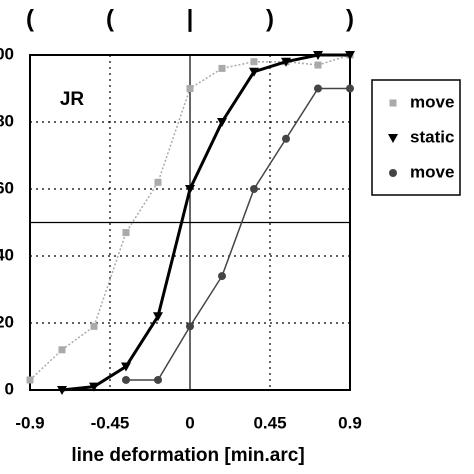 This screenshot has height=474, width=474. What do you see at coordinates (269, 422) in the screenshot?
I see `x-tick-label: 0.45` at bounding box center [269, 422].